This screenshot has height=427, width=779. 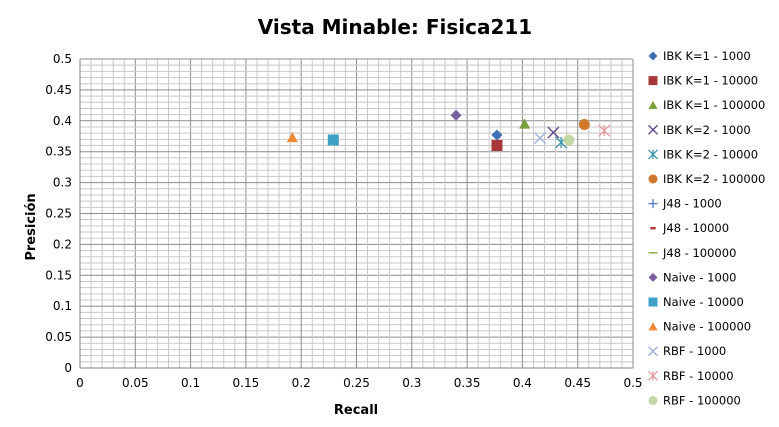 I want to click on legend-item: IBK K=2 - 10000, so click(x=703, y=154).